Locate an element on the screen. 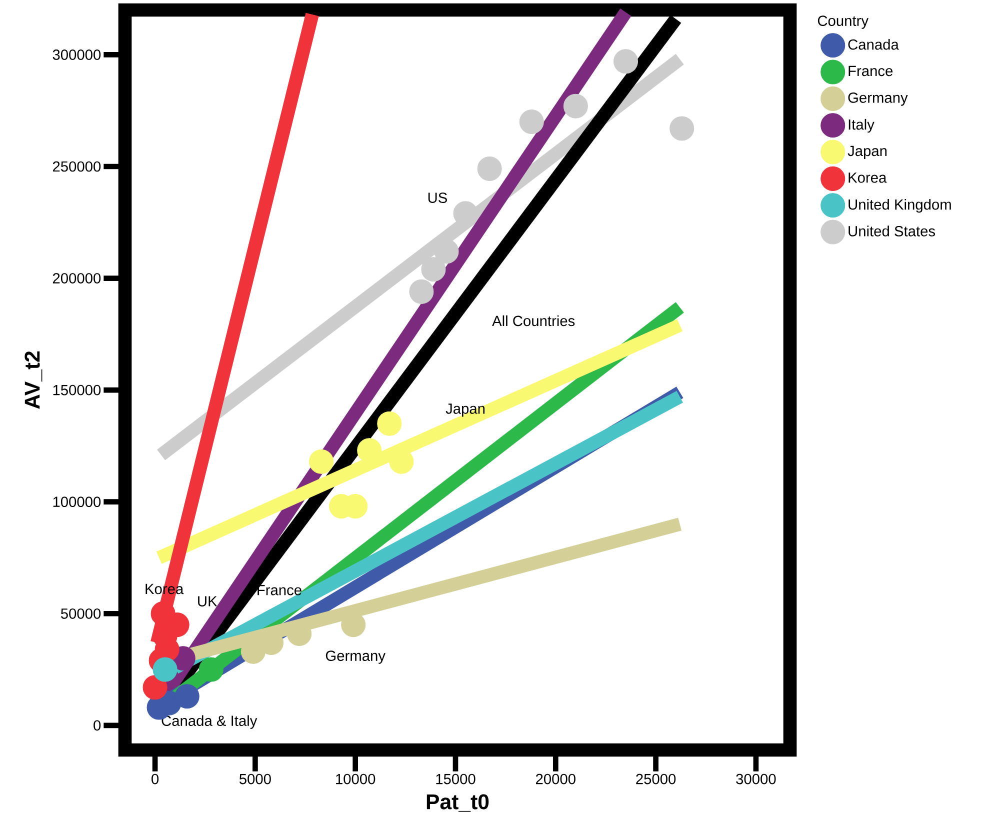 This screenshot has width=997, height=833. legend-label: Canada is located at coordinates (873, 44).